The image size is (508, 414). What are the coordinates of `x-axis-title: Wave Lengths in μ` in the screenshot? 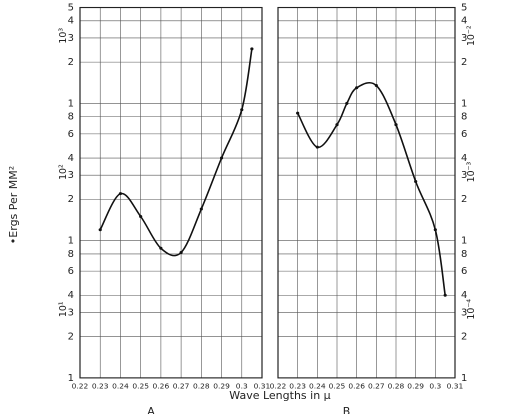 It's located at (279, 395).